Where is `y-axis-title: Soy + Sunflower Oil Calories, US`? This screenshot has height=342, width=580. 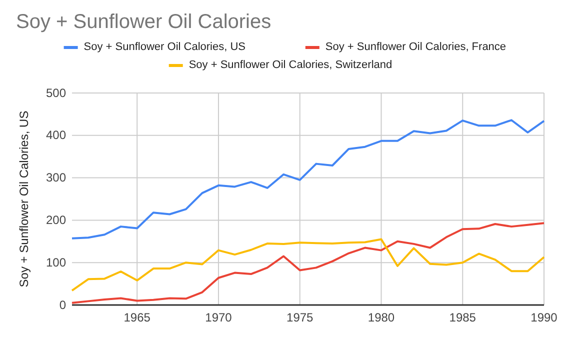
y-axis-title: Soy + Sunflower Oil Calories, US is located at coordinates (24, 199).